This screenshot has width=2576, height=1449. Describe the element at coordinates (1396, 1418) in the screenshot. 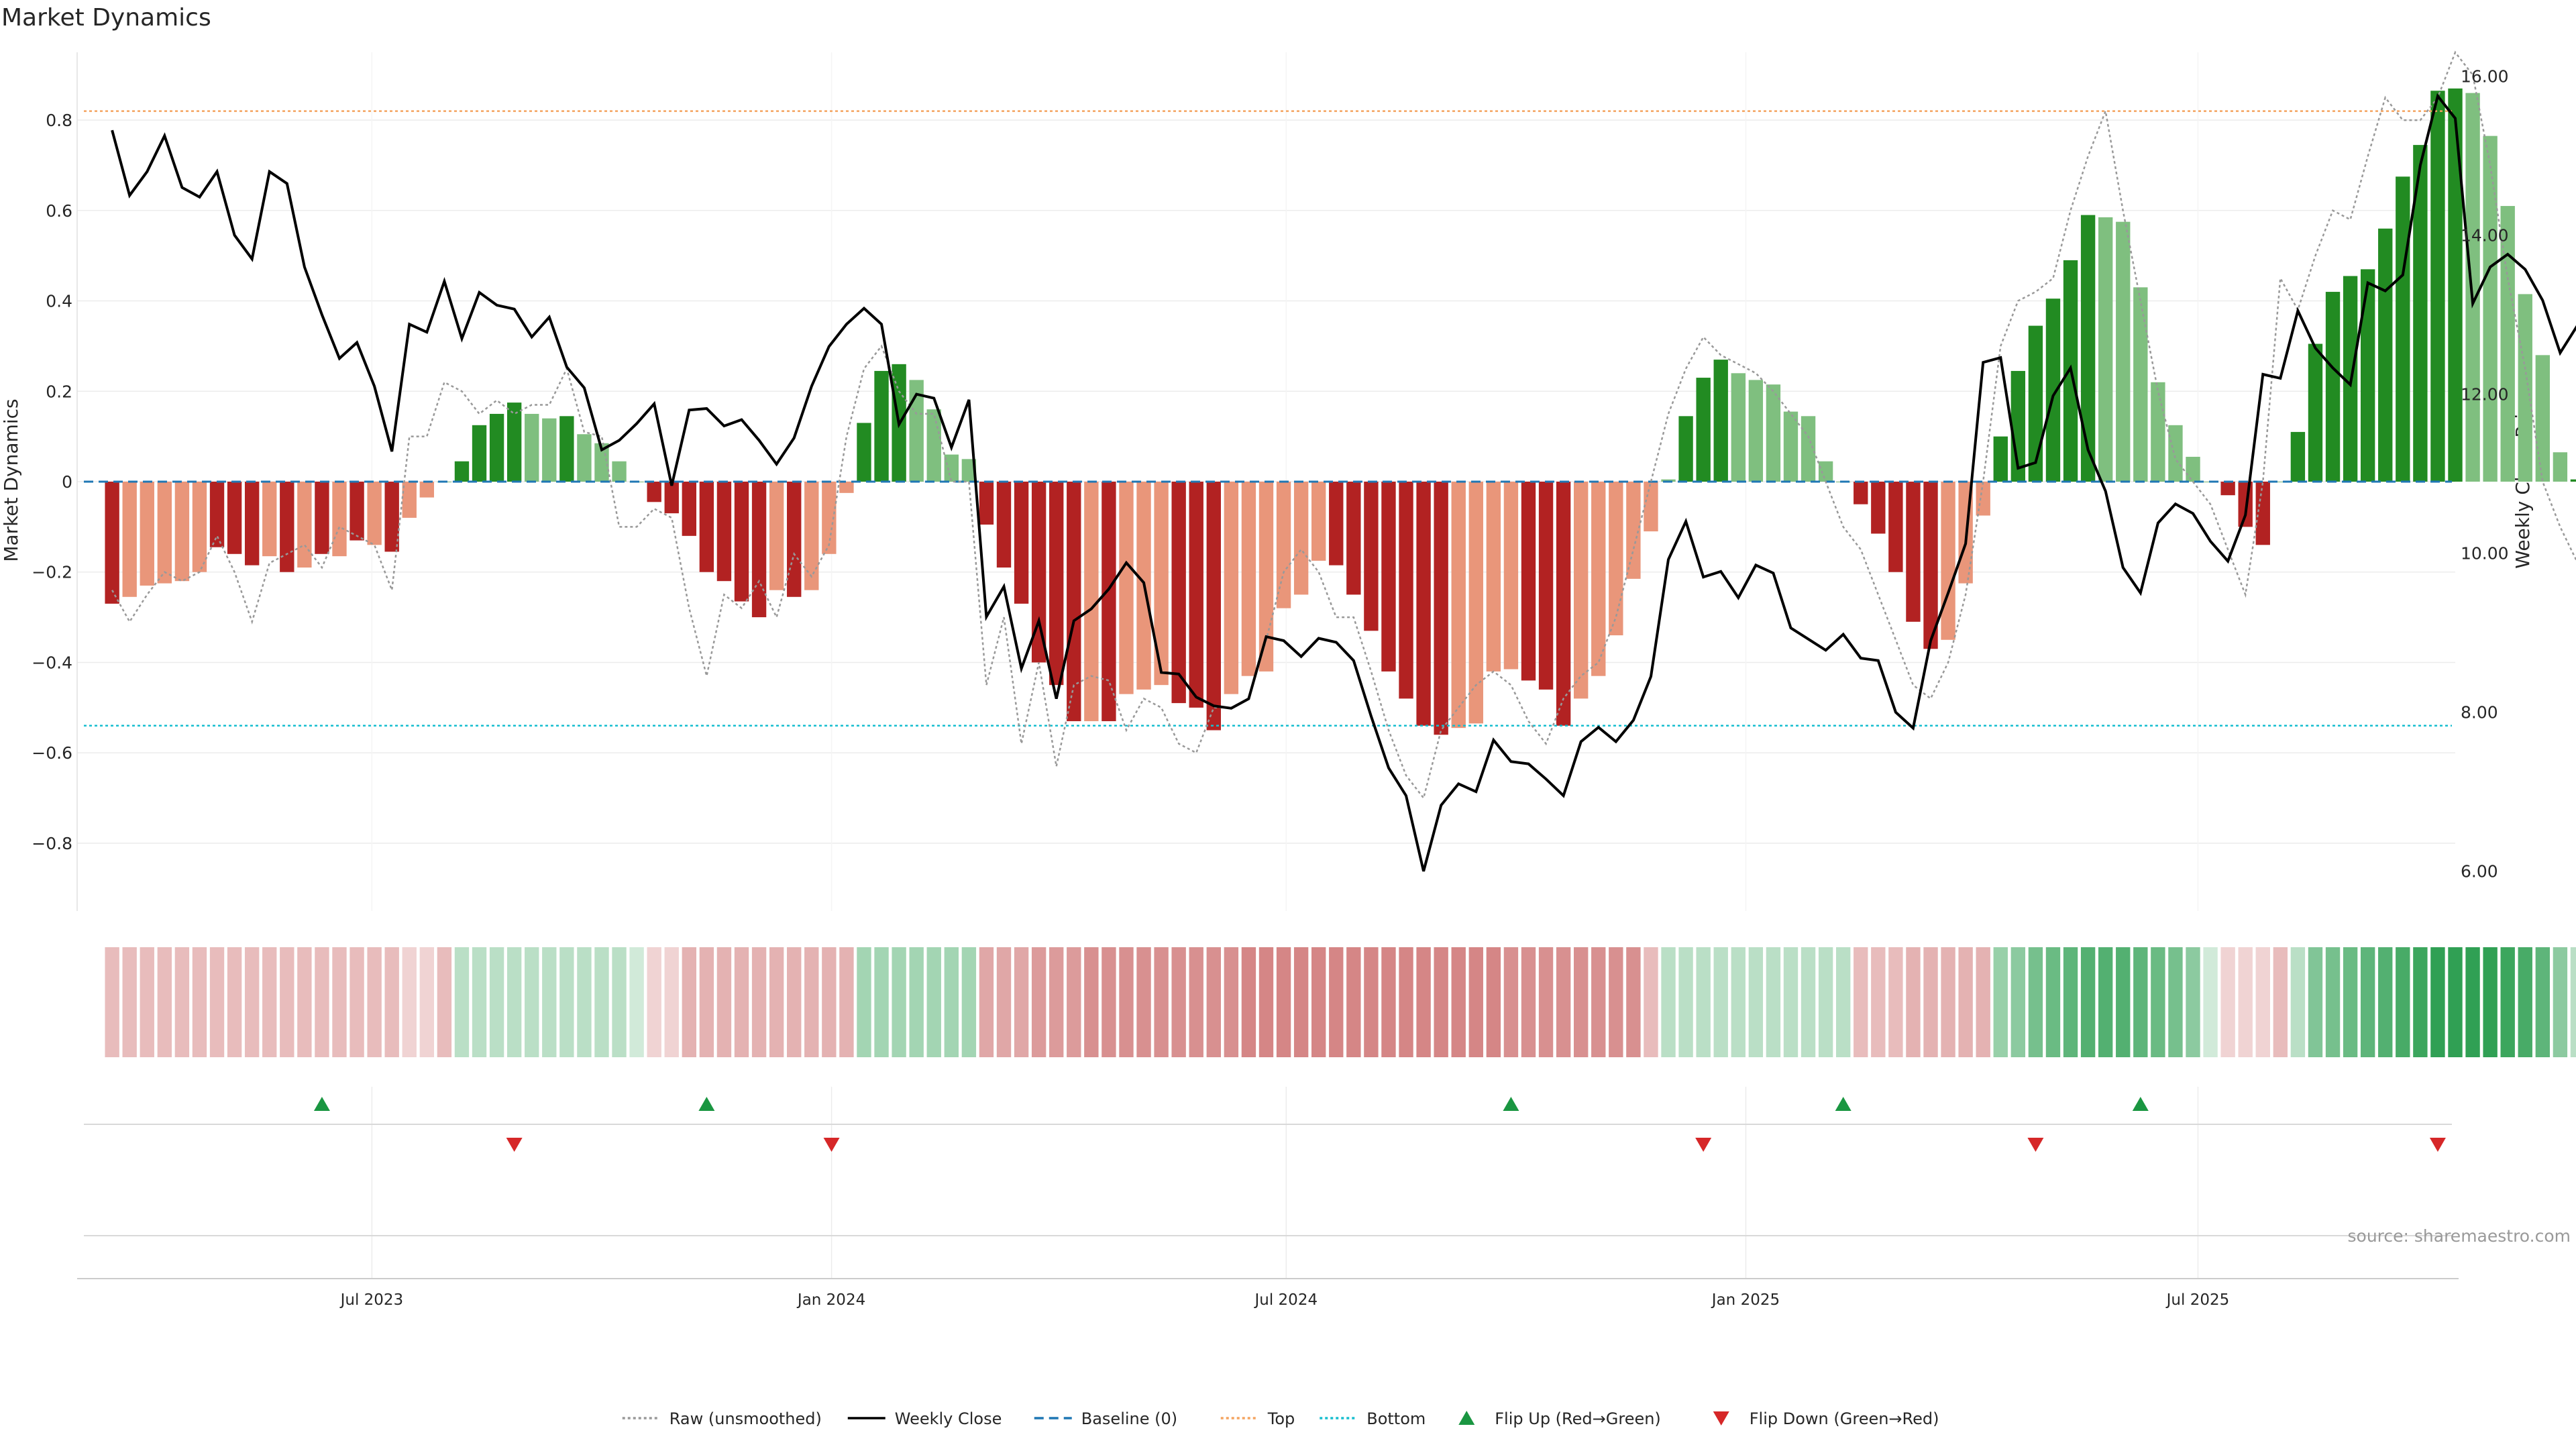

I see `legend-label: Bottom` at that location.